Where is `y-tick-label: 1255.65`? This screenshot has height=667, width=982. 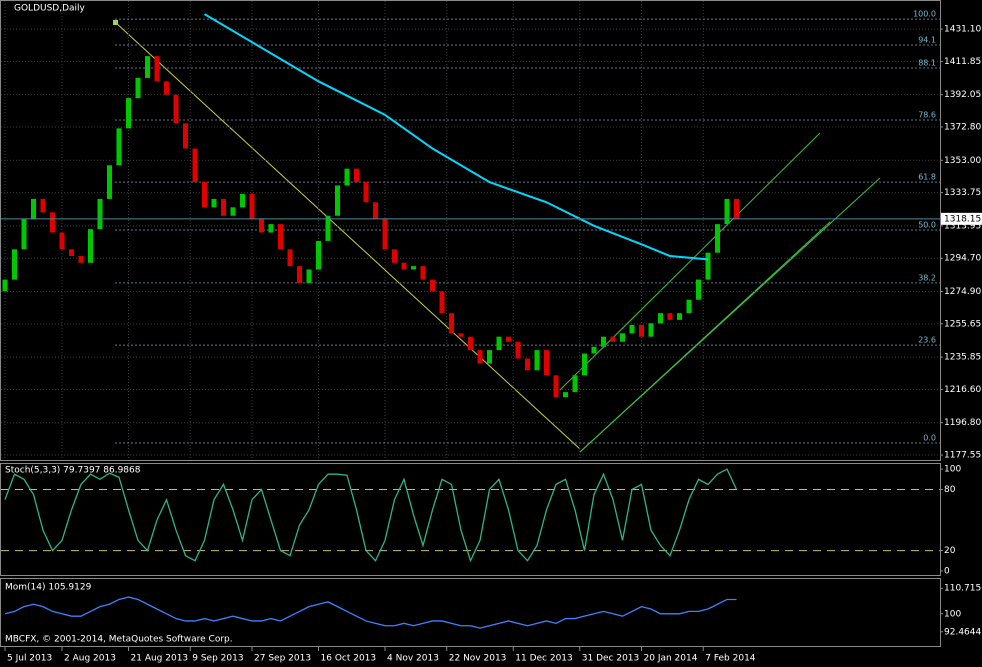
y-tick-label: 1255.65 is located at coordinates (962, 324).